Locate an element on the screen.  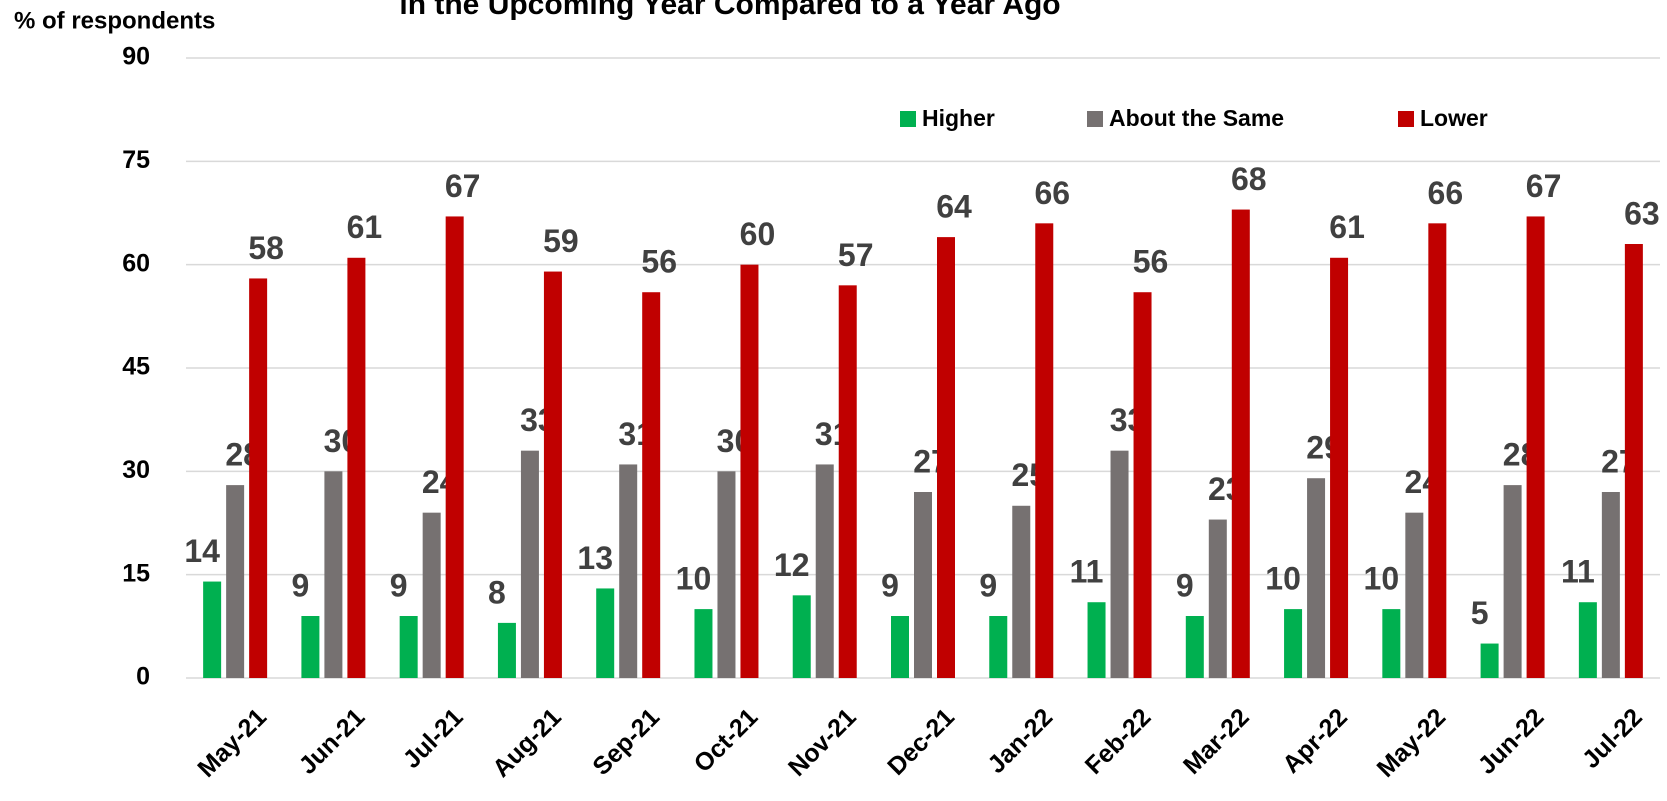
data-label: 64 is located at coordinates (954, 207).